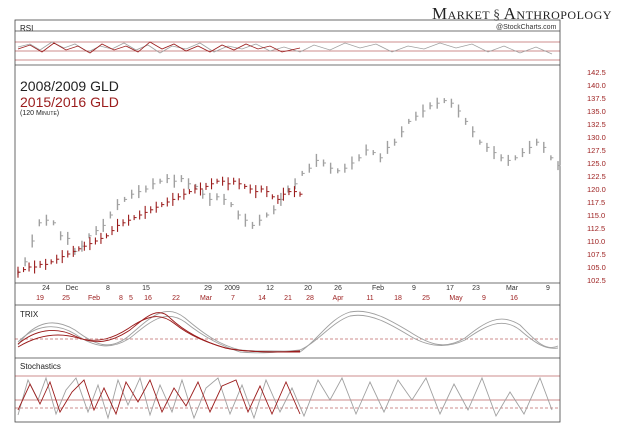 The image size is (640, 442). What do you see at coordinates (40, 113) in the screenshot?
I see `chart-note: (120 Minute)` at bounding box center [40, 113].